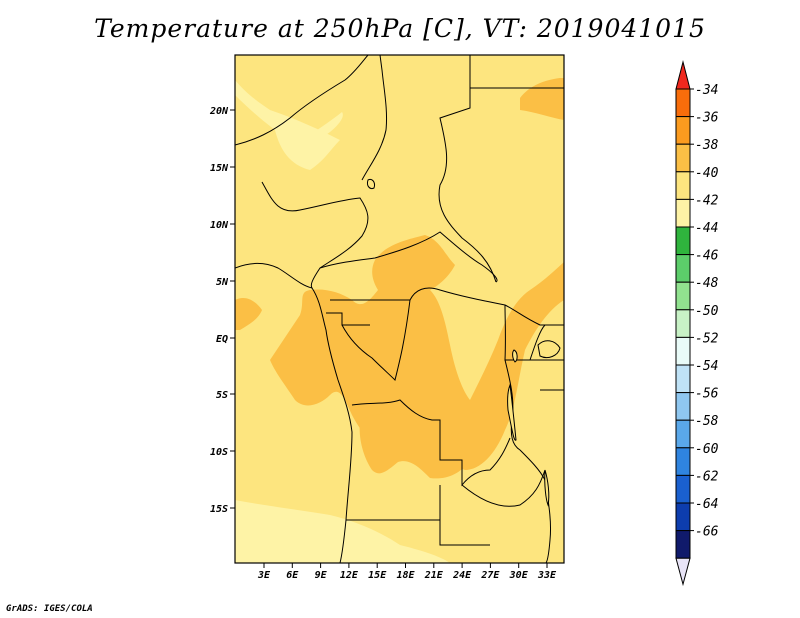  I want to click on border-zambia, so click(492, 494).